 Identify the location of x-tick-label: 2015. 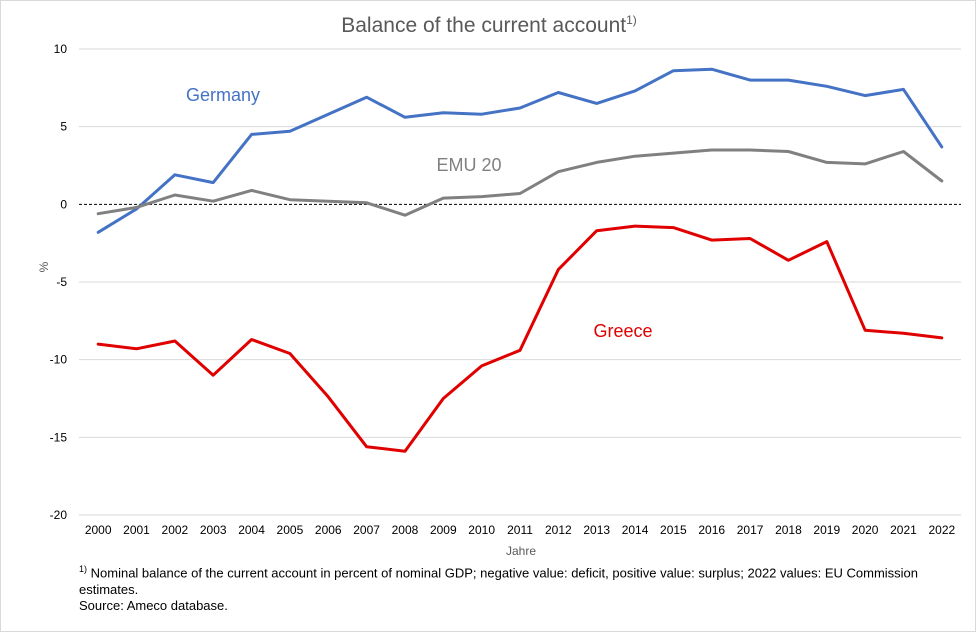
(673, 530).